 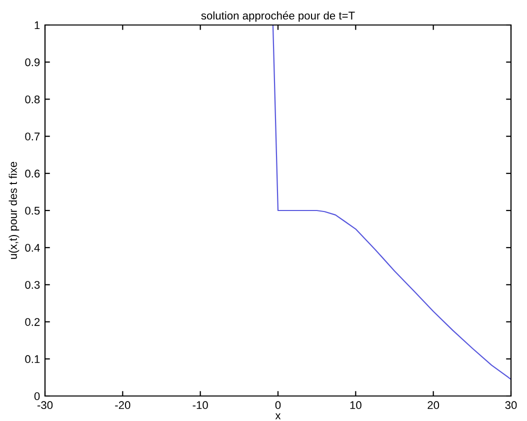 I want to click on y-tick-label: 0.2, so click(x=32, y=322).